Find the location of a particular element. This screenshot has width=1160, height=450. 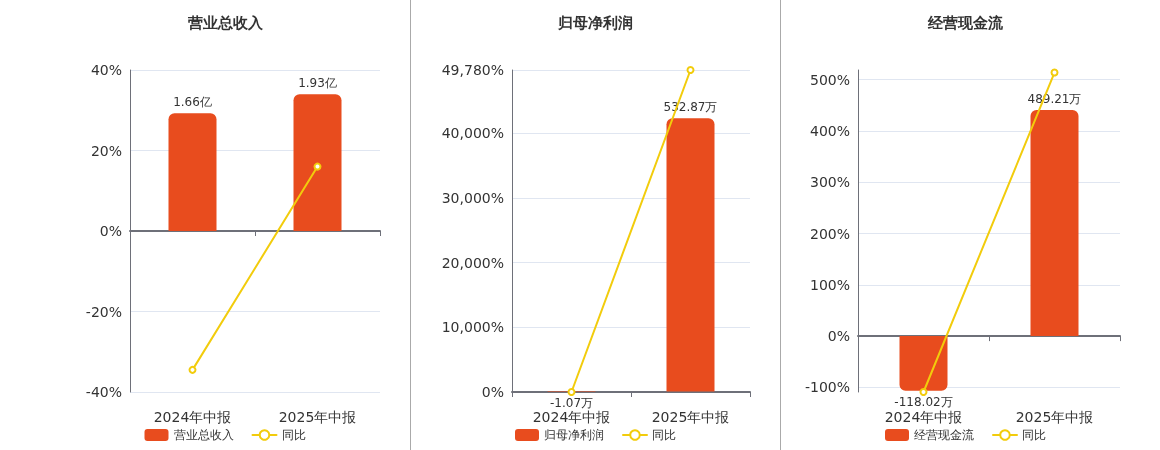

data-label: -118.02万 is located at coordinates (923, 401).